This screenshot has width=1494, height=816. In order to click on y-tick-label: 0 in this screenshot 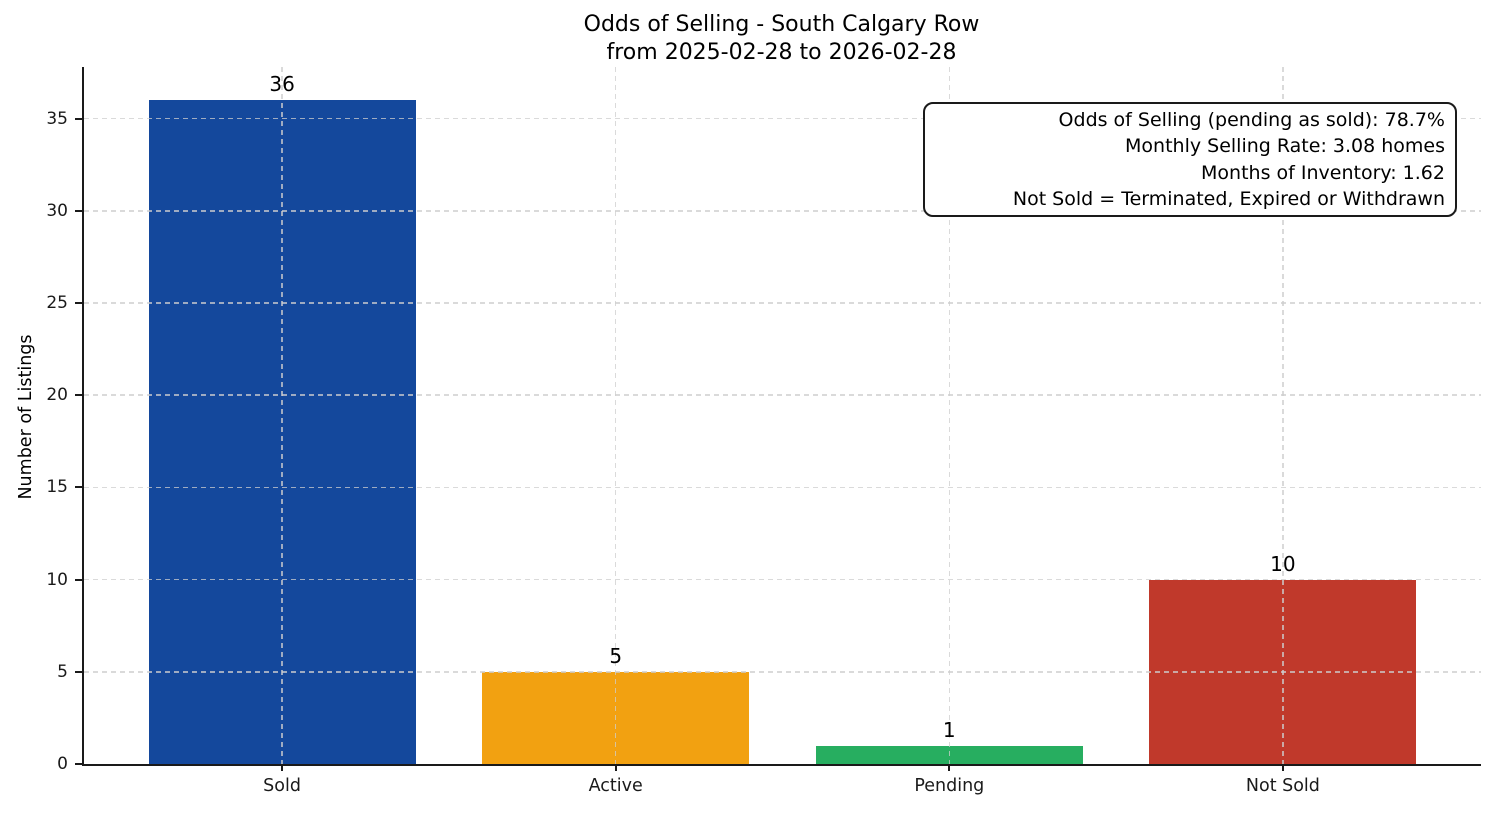, I will do `click(62, 764)`.